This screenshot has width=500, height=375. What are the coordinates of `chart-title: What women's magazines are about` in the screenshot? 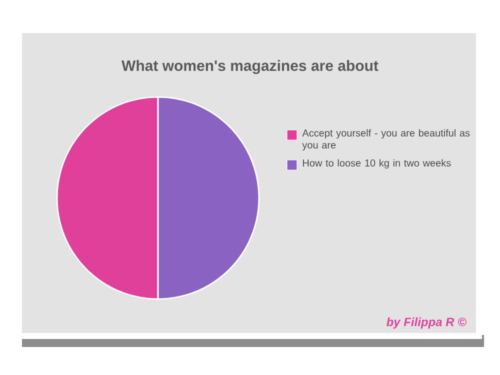 It's located at (250, 67).